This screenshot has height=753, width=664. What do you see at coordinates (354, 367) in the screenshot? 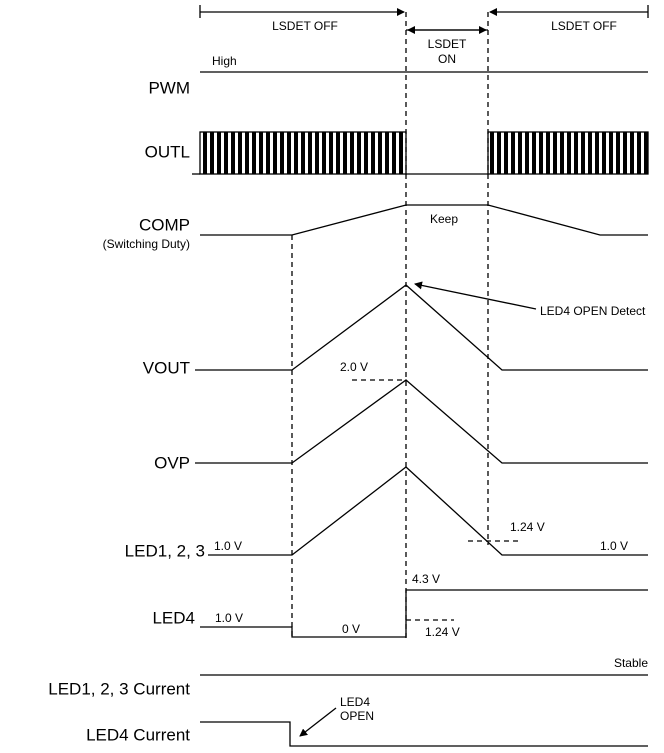
I see `annotation: 2.0 V` at bounding box center [354, 367].